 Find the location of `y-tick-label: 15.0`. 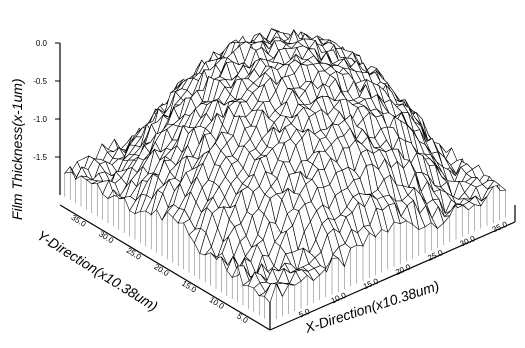

y-tick-label: 15.0 is located at coordinates (189, 287).